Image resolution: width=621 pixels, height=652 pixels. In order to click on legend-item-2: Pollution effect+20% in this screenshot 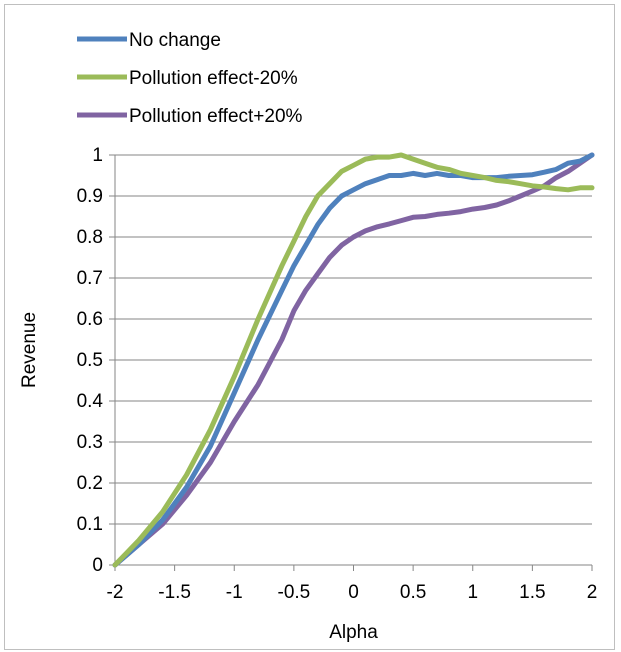, I will do `click(190, 116)`.